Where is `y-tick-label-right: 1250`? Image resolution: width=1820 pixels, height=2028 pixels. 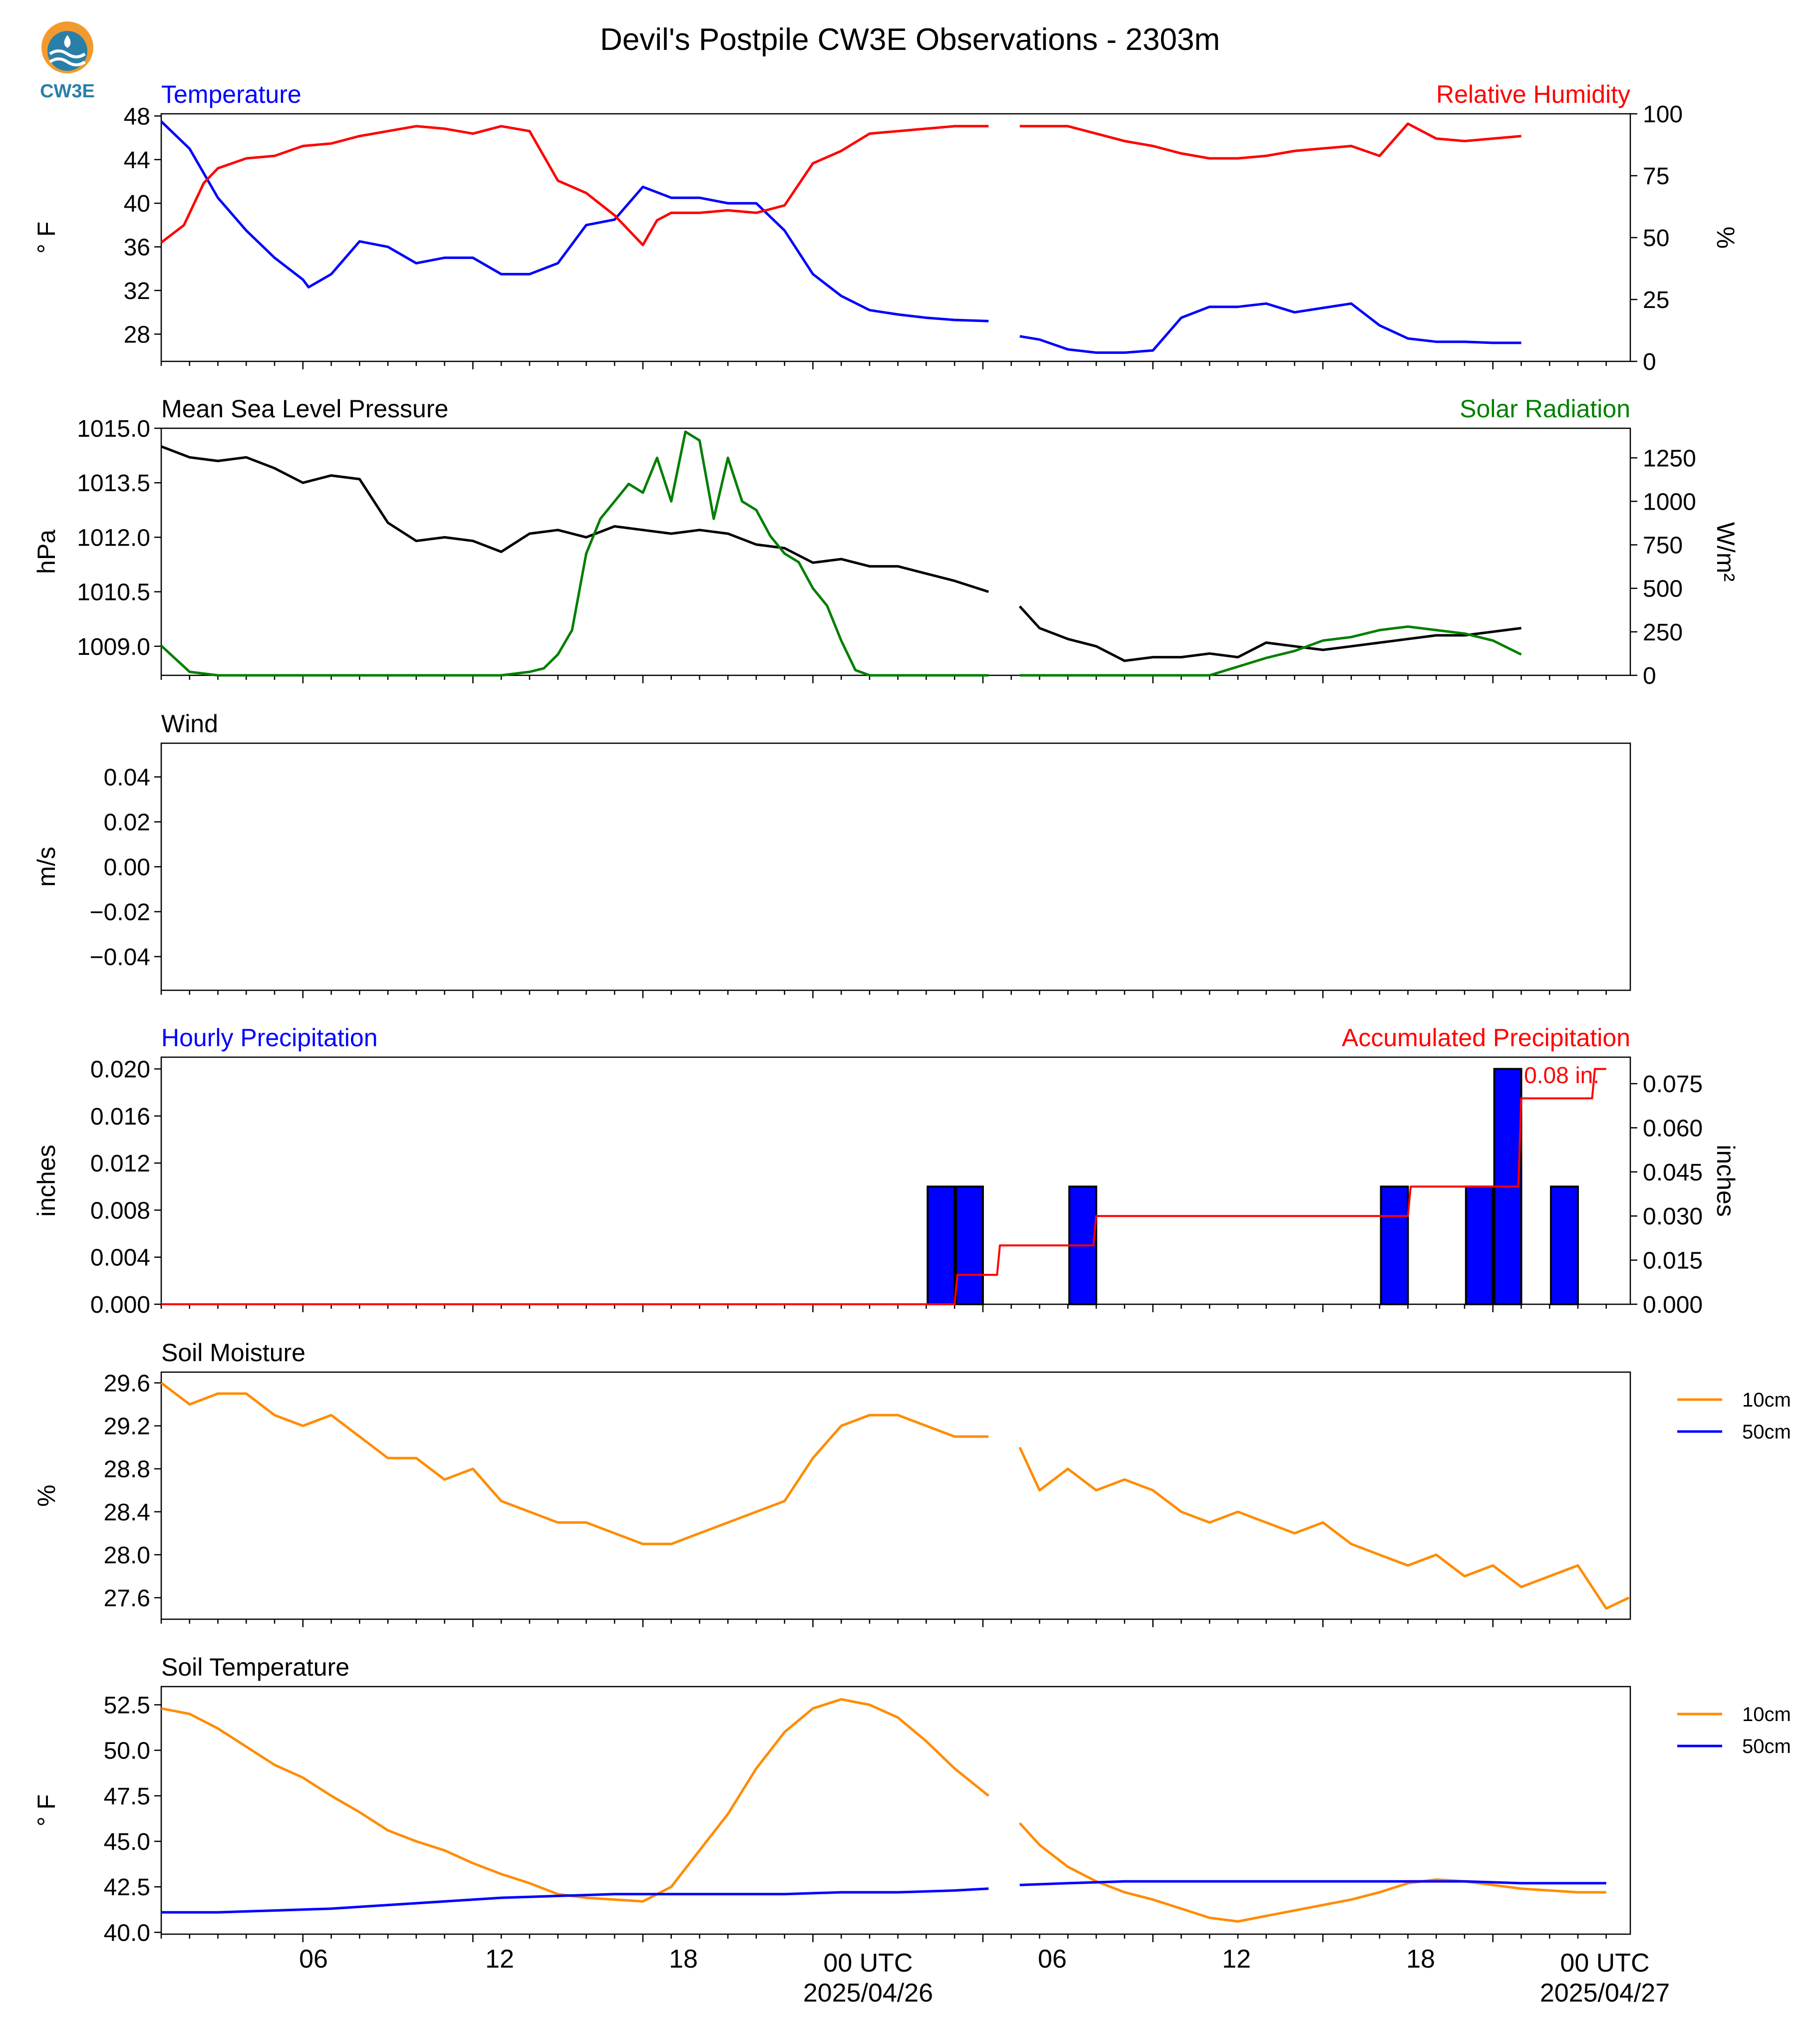 y-tick-label-right: 1250 is located at coordinates (1669, 458).